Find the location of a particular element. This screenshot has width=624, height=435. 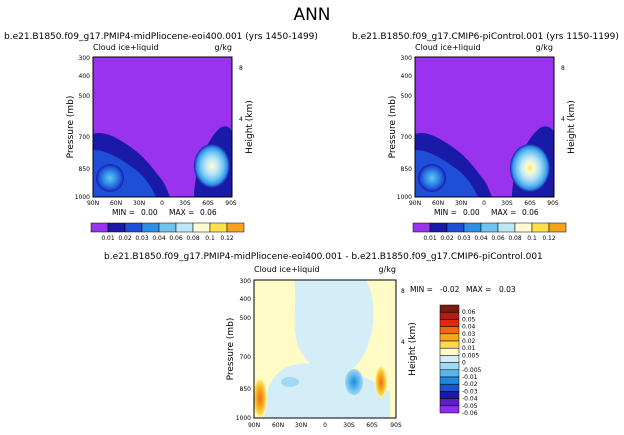

panel-3-colorbar-tick-label: 0.04 is located at coordinates (469, 327).